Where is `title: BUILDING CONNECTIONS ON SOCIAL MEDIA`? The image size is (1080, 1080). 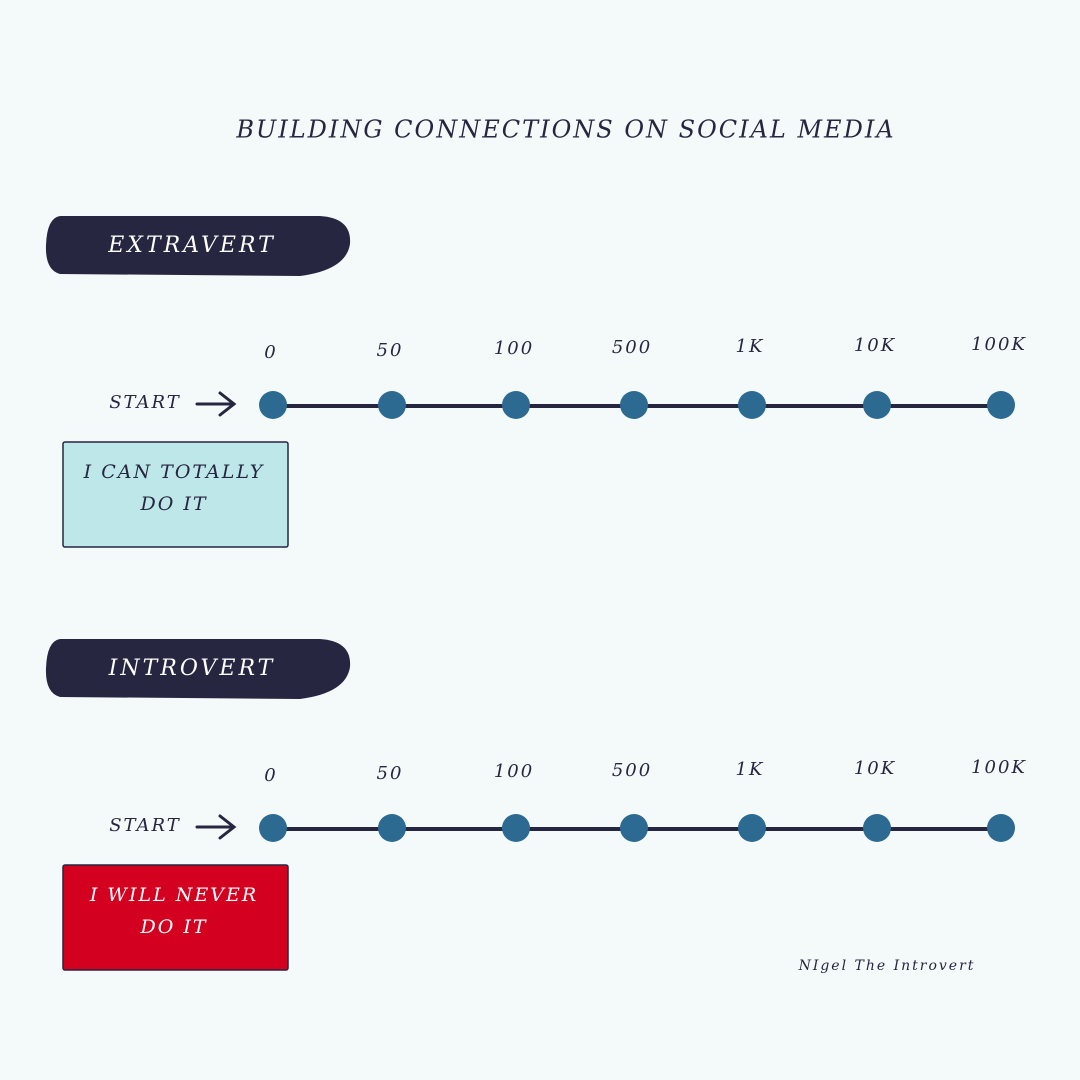 title: BUILDING CONNECTIONS ON SOCIAL MEDIA is located at coordinates (565, 130).